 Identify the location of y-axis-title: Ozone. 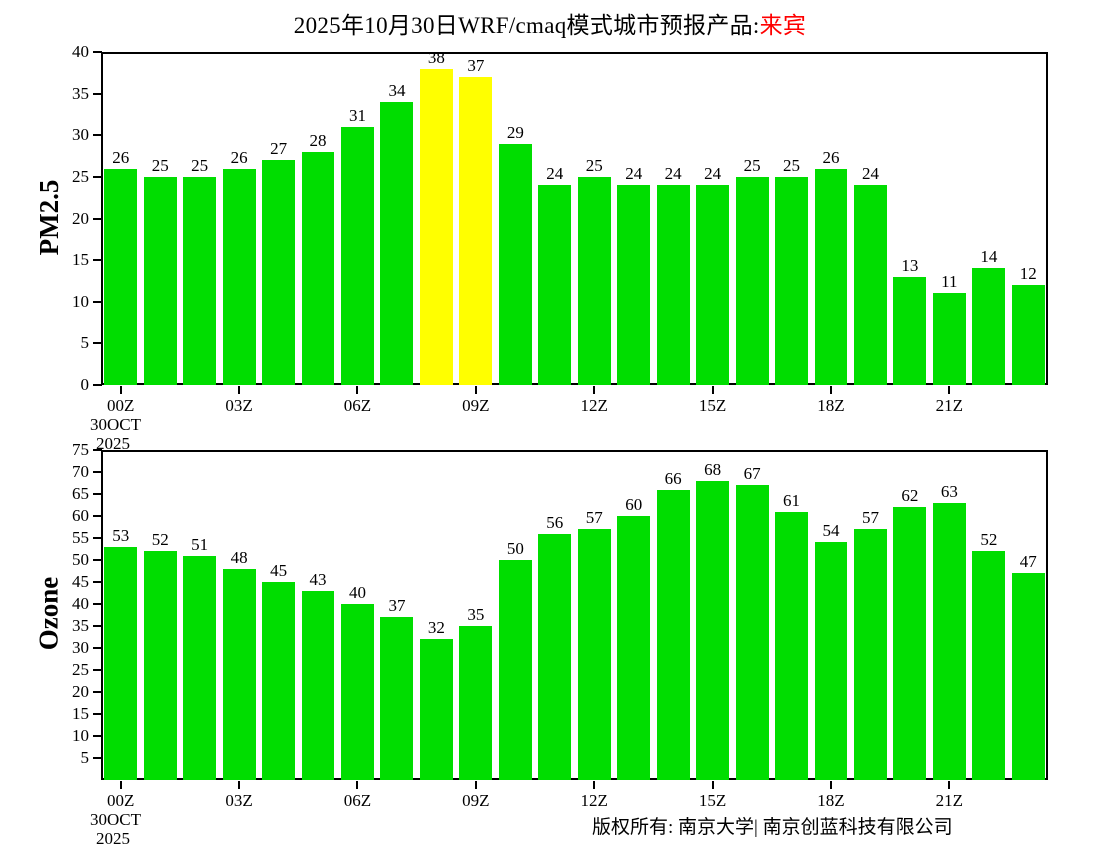
(48, 613).